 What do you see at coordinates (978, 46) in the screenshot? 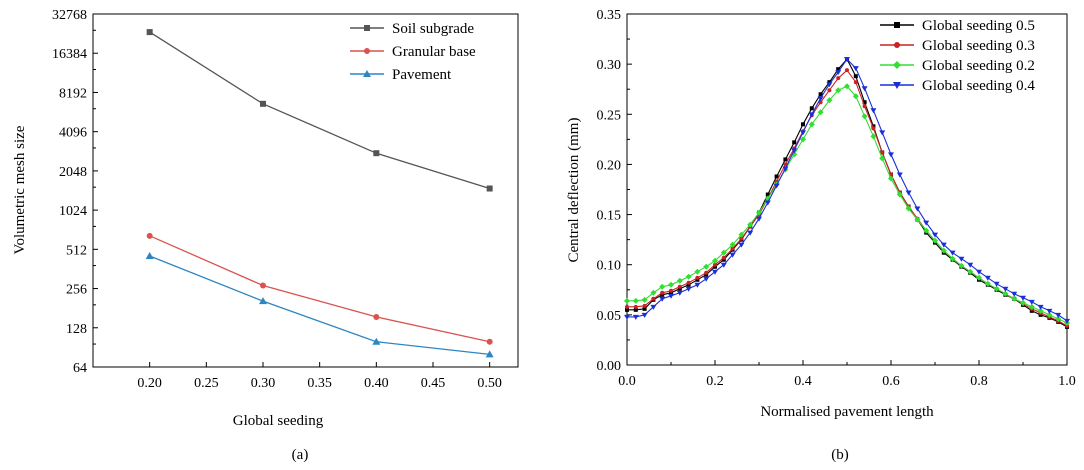
I see `legend-label: Global seeding 0.3` at bounding box center [978, 46].